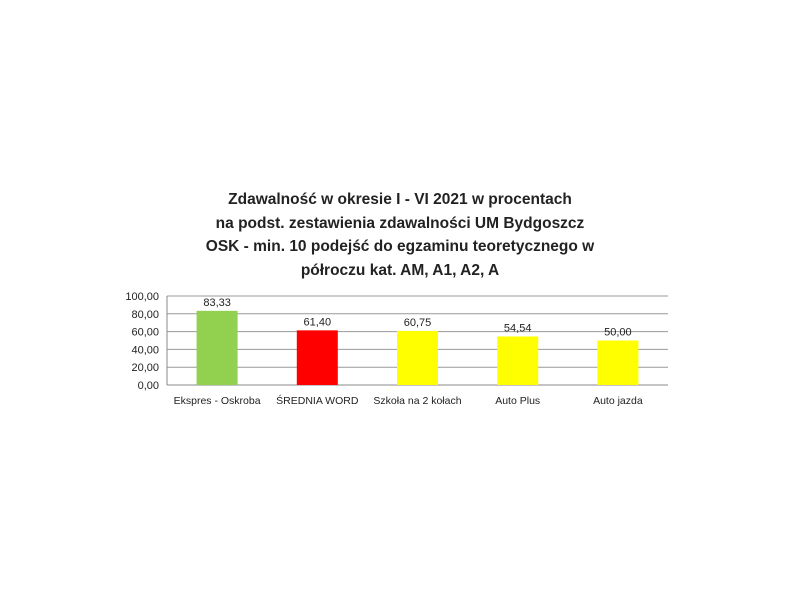  What do you see at coordinates (145, 315) in the screenshot?
I see `y-tick-label: 80,00` at bounding box center [145, 315].